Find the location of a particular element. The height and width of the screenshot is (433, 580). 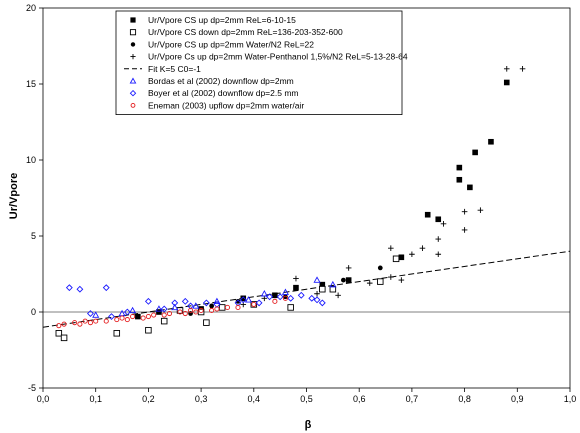

x-tick-label: 0,1 is located at coordinates (95, 399).